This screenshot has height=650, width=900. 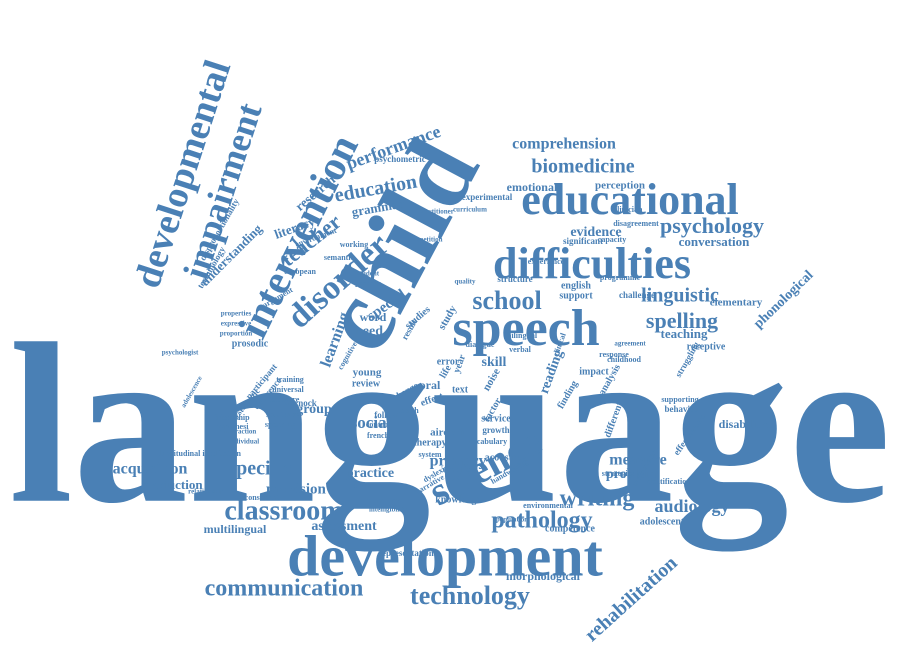 I want to click on cloud-word: representation, so click(x=406, y=553).